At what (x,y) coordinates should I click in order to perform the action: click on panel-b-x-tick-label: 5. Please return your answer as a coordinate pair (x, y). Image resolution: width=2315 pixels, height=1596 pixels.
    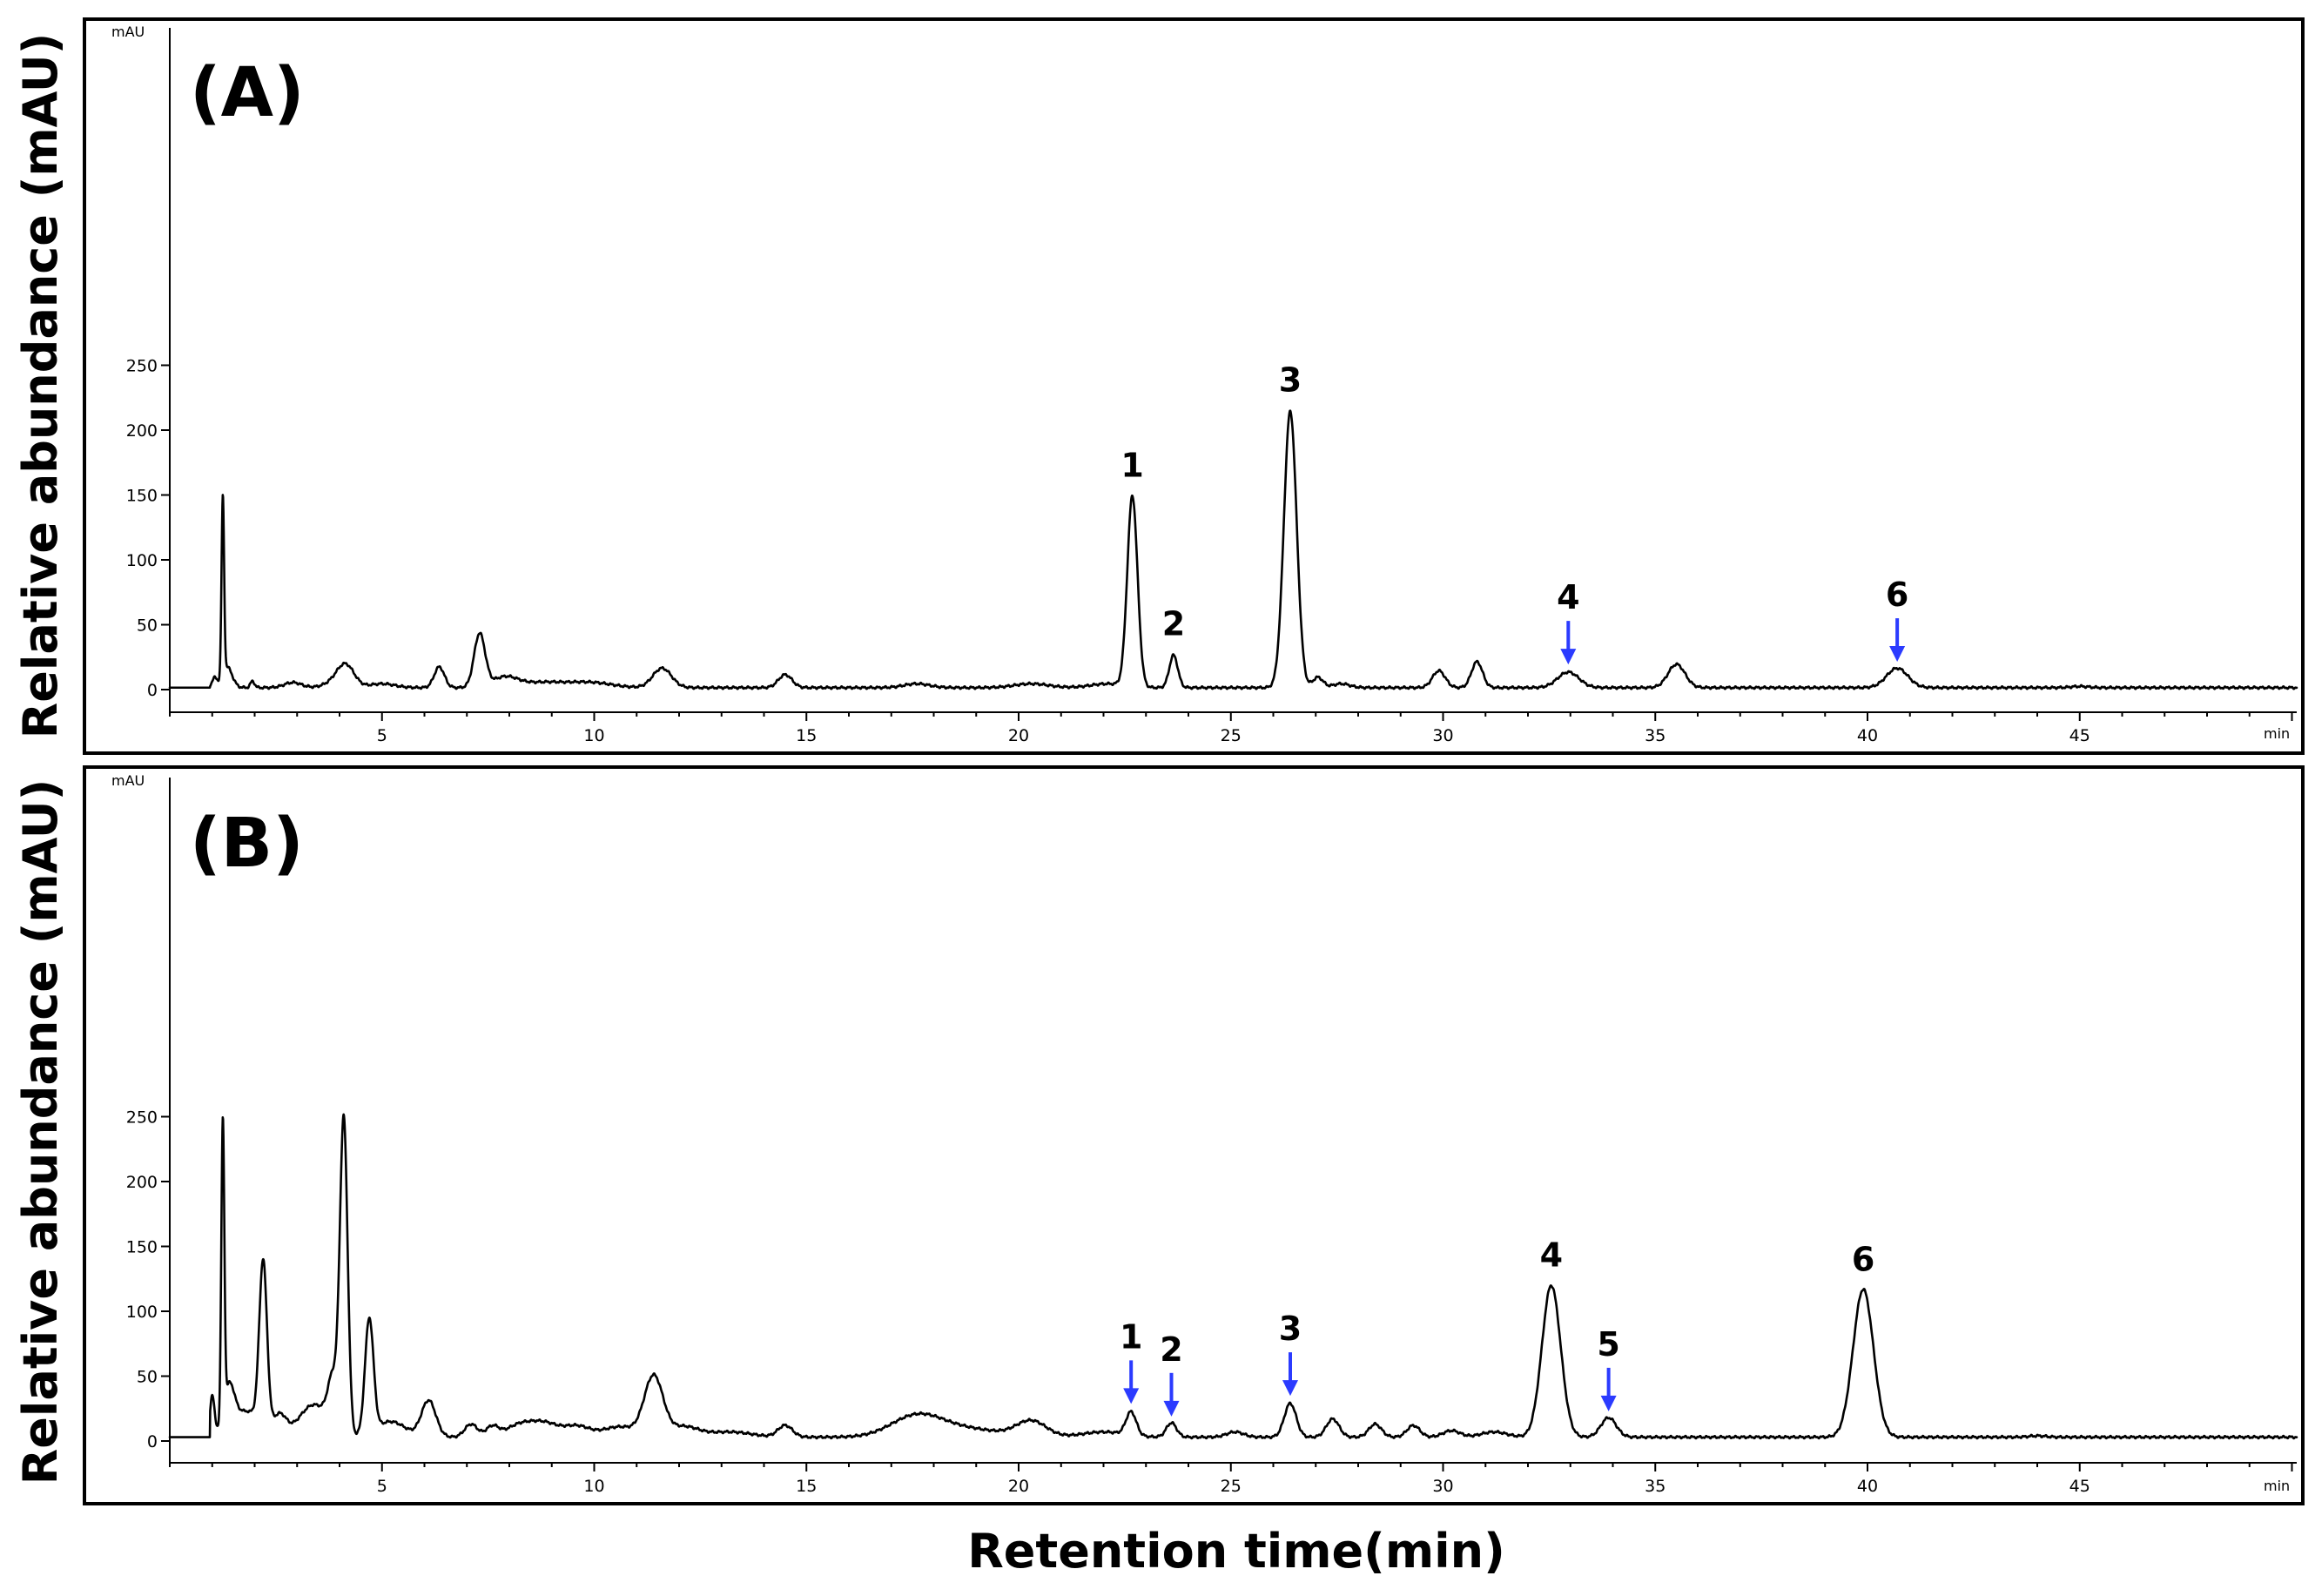
    Looking at the image, I should click on (382, 1486).